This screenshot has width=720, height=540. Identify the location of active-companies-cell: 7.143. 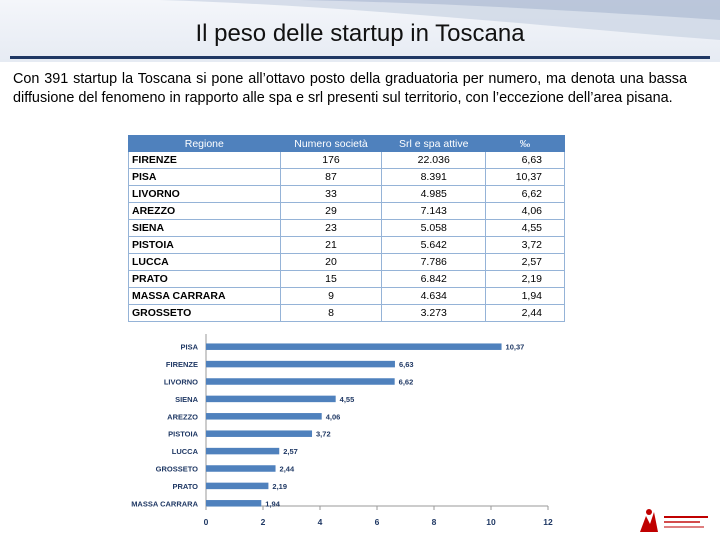
(434, 211).